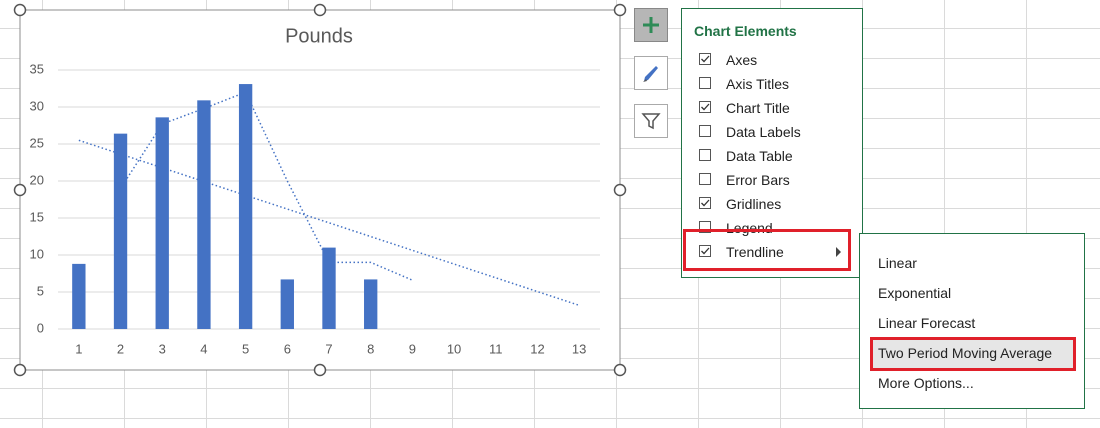  What do you see at coordinates (749, 228) in the screenshot?
I see `menu-item-label: Legend` at bounding box center [749, 228].